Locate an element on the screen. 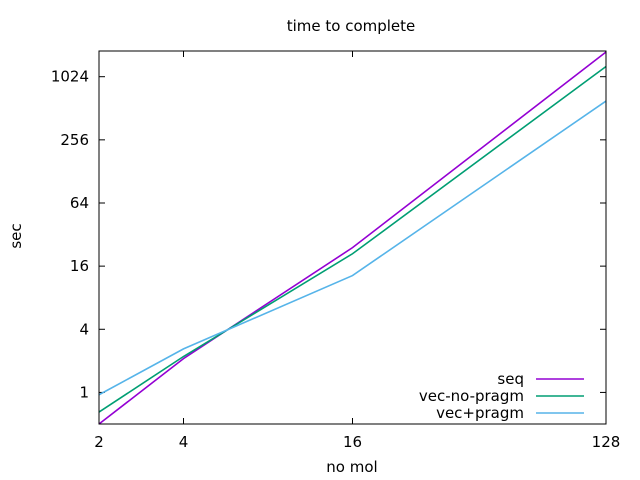 Image resolution: width=640 pixels, height=480 pixels. y-tick-label: 64 is located at coordinates (79, 203).